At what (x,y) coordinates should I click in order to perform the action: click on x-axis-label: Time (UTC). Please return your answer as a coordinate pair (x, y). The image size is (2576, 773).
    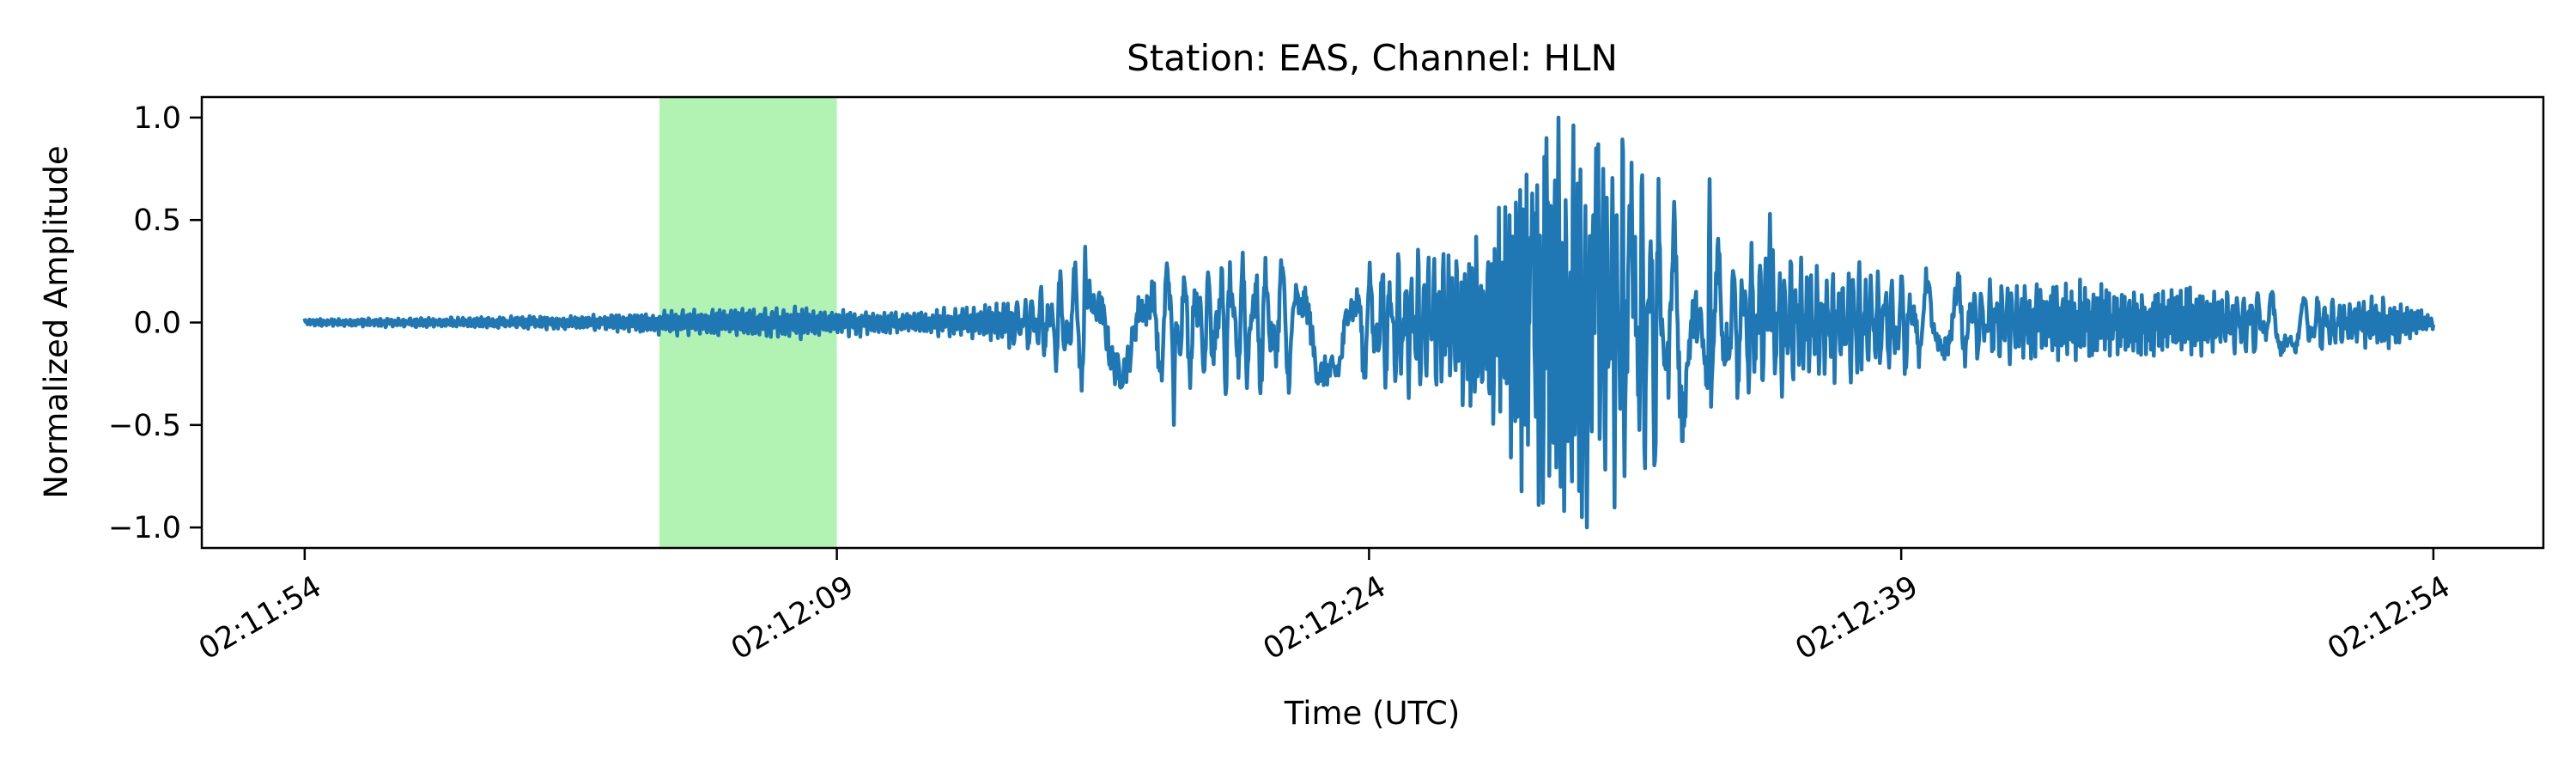
    Looking at the image, I should click on (1372, 713).